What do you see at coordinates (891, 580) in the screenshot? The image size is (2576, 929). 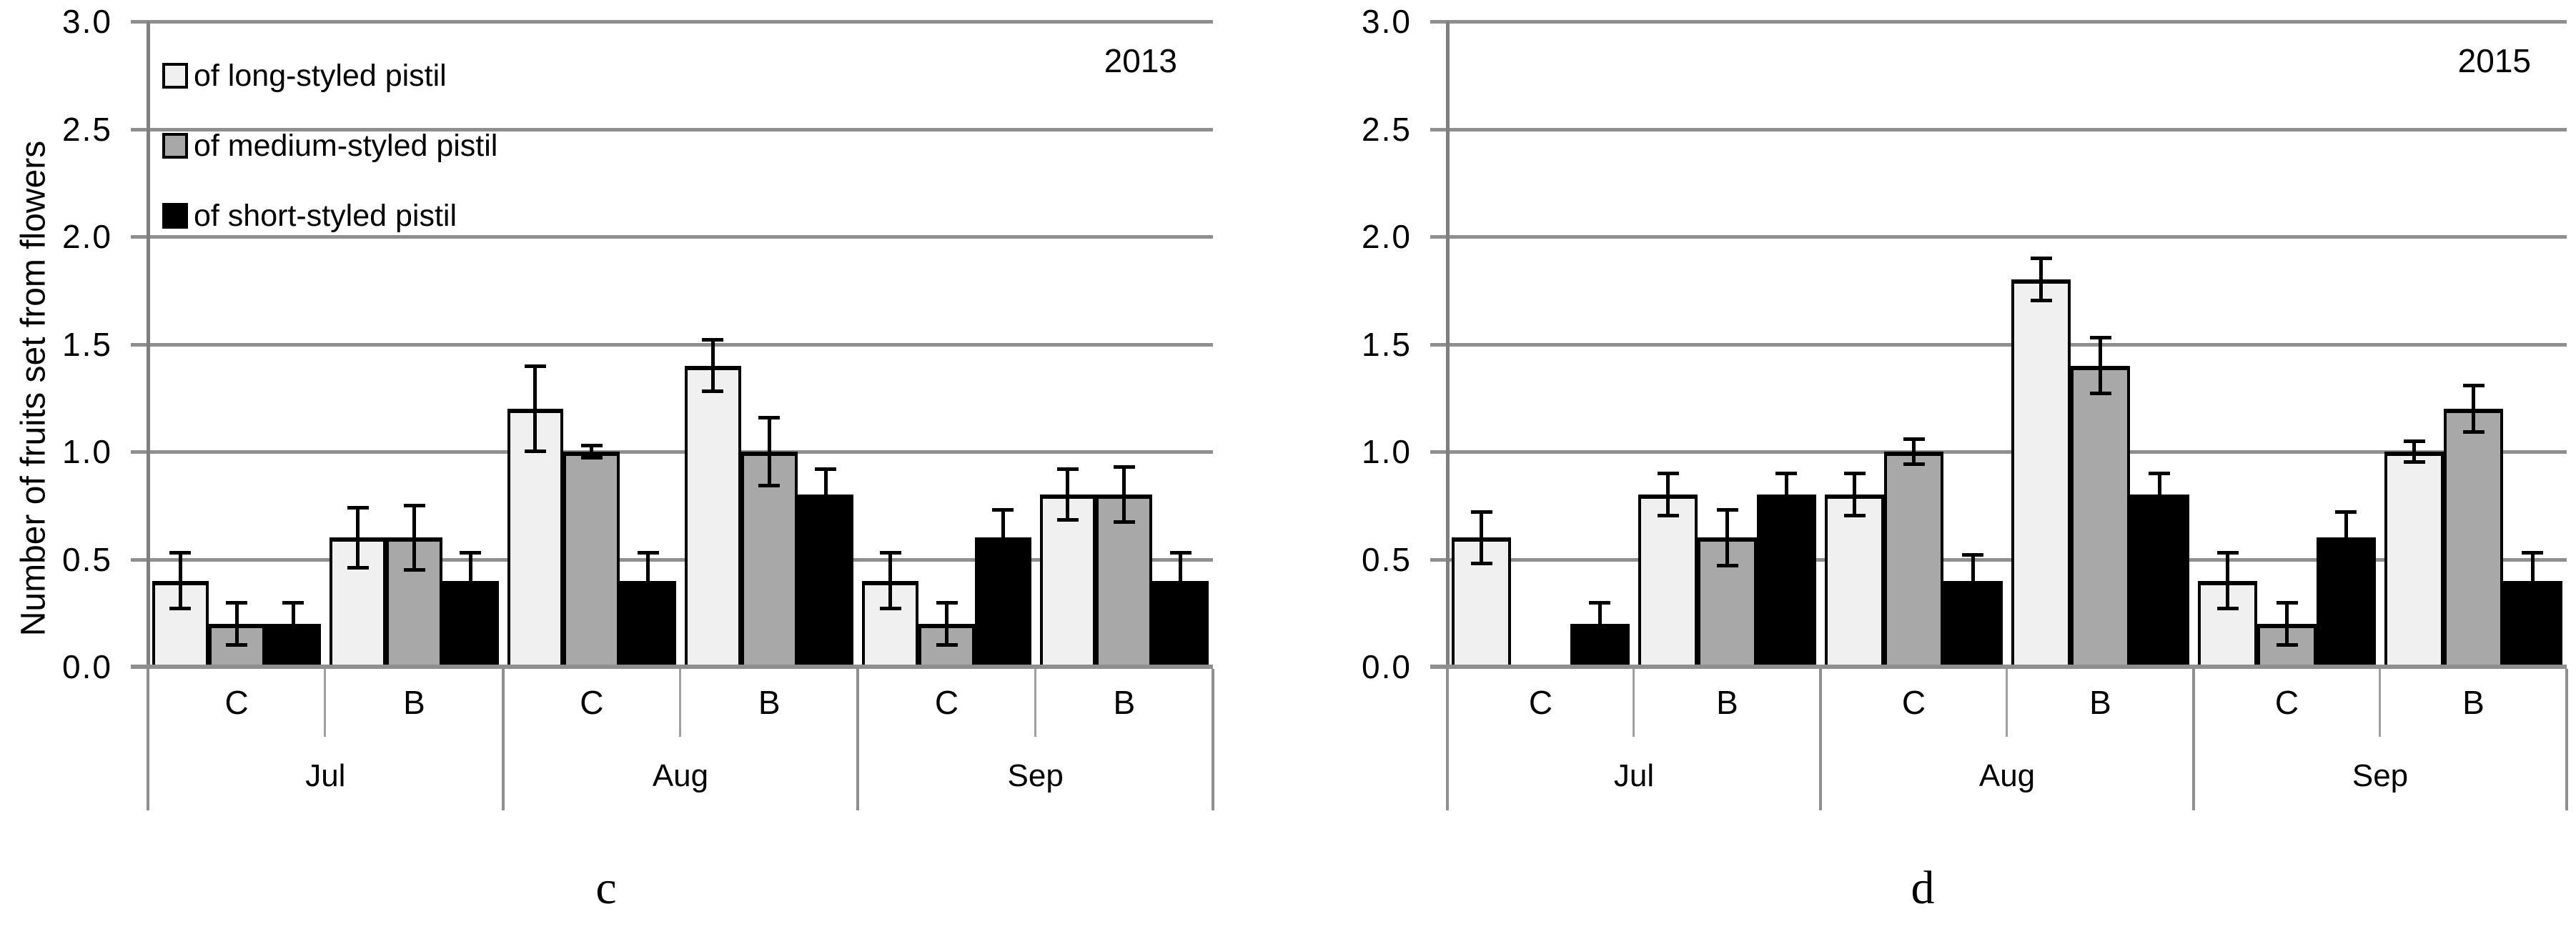 I see `error-bar-Sep-C-s0` at bounding box center [891, 580].